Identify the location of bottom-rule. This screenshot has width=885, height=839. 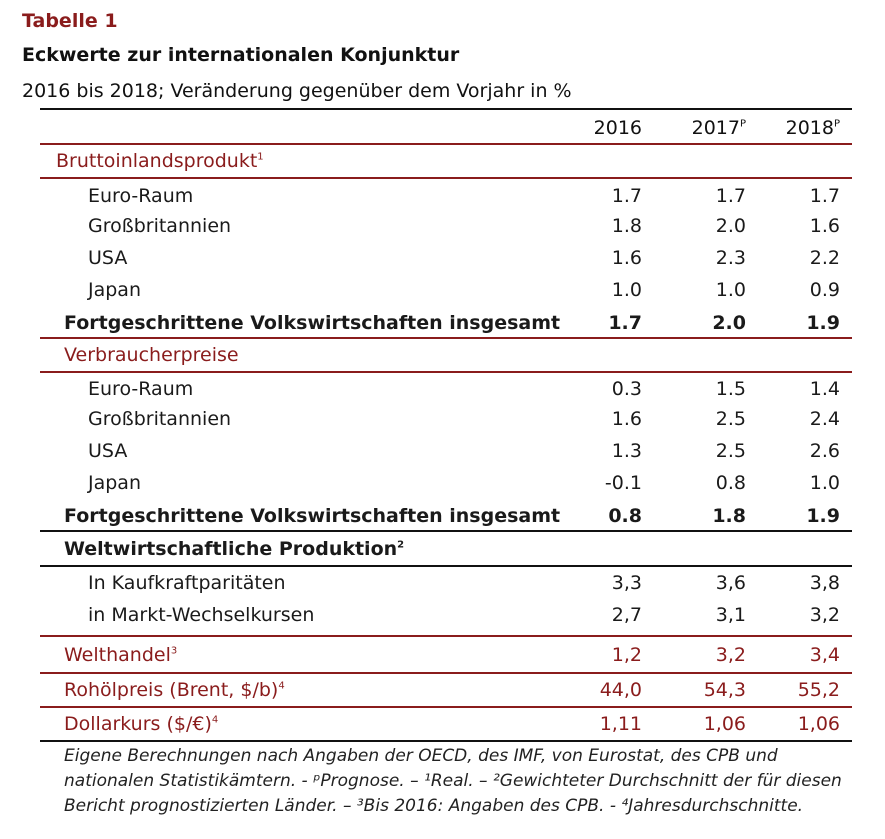
(446, 741).